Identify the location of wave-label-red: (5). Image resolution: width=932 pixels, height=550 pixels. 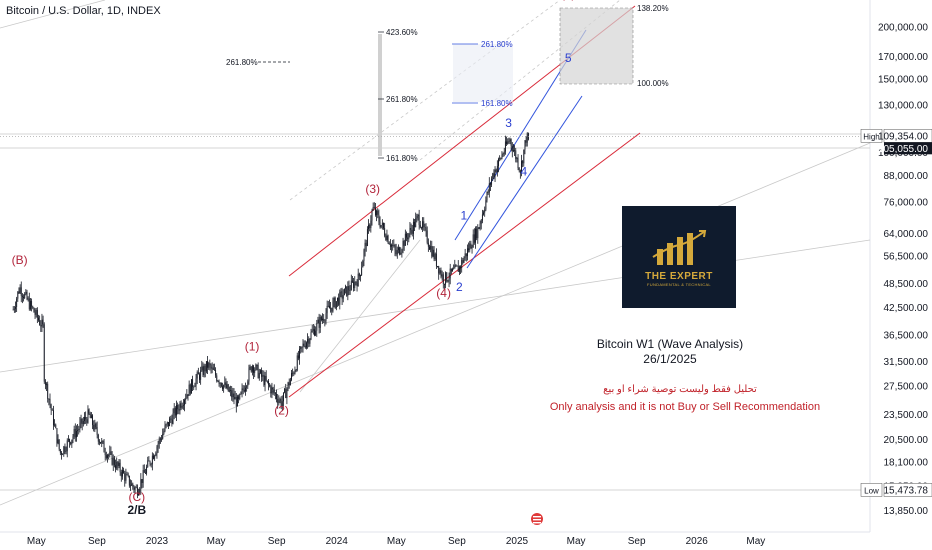
(568, 0).